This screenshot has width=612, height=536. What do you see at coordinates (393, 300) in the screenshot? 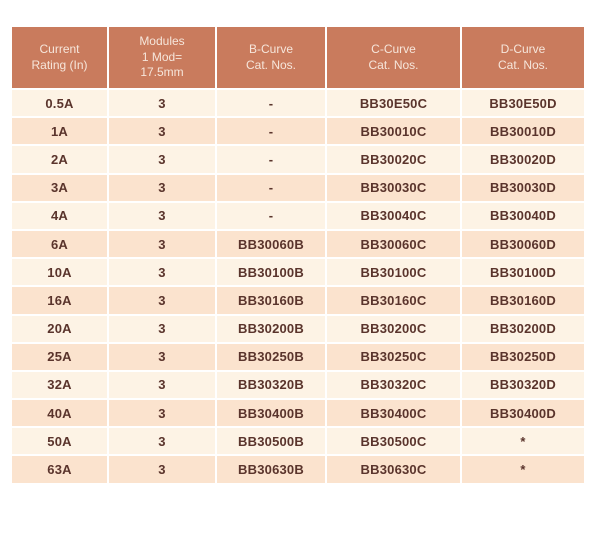
I see `cell-c-curve: BB30160C` at bounding box center [393, 300].